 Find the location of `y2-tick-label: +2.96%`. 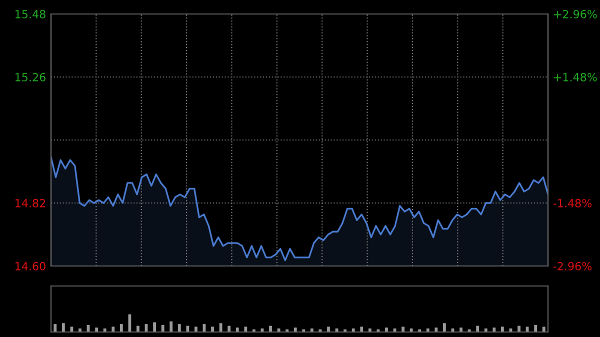

y2-tick-label: +2.96% is located at coordinates (575, 14).